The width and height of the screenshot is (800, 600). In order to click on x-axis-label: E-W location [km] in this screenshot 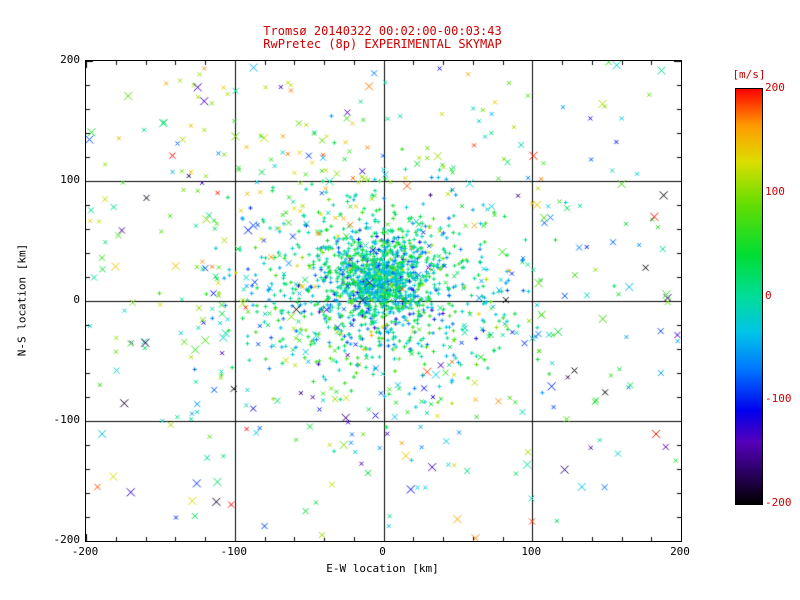, I will do `click(382, 568)`.